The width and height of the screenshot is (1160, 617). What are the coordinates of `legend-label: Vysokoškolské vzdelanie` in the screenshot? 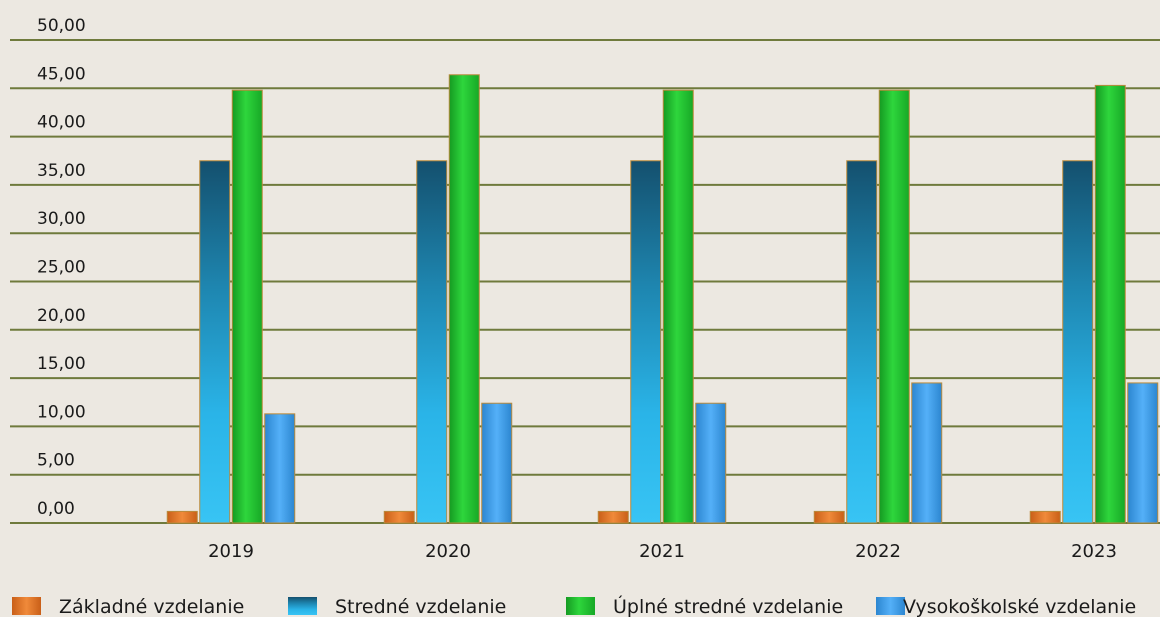 It's located at (1019, 606).